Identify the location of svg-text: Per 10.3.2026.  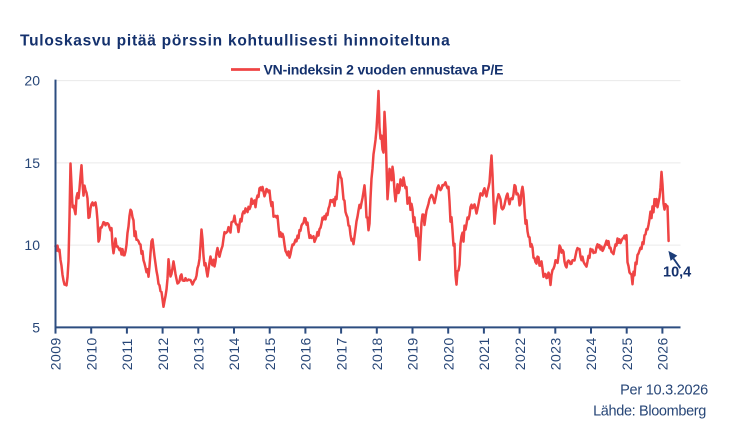
(664, 391).